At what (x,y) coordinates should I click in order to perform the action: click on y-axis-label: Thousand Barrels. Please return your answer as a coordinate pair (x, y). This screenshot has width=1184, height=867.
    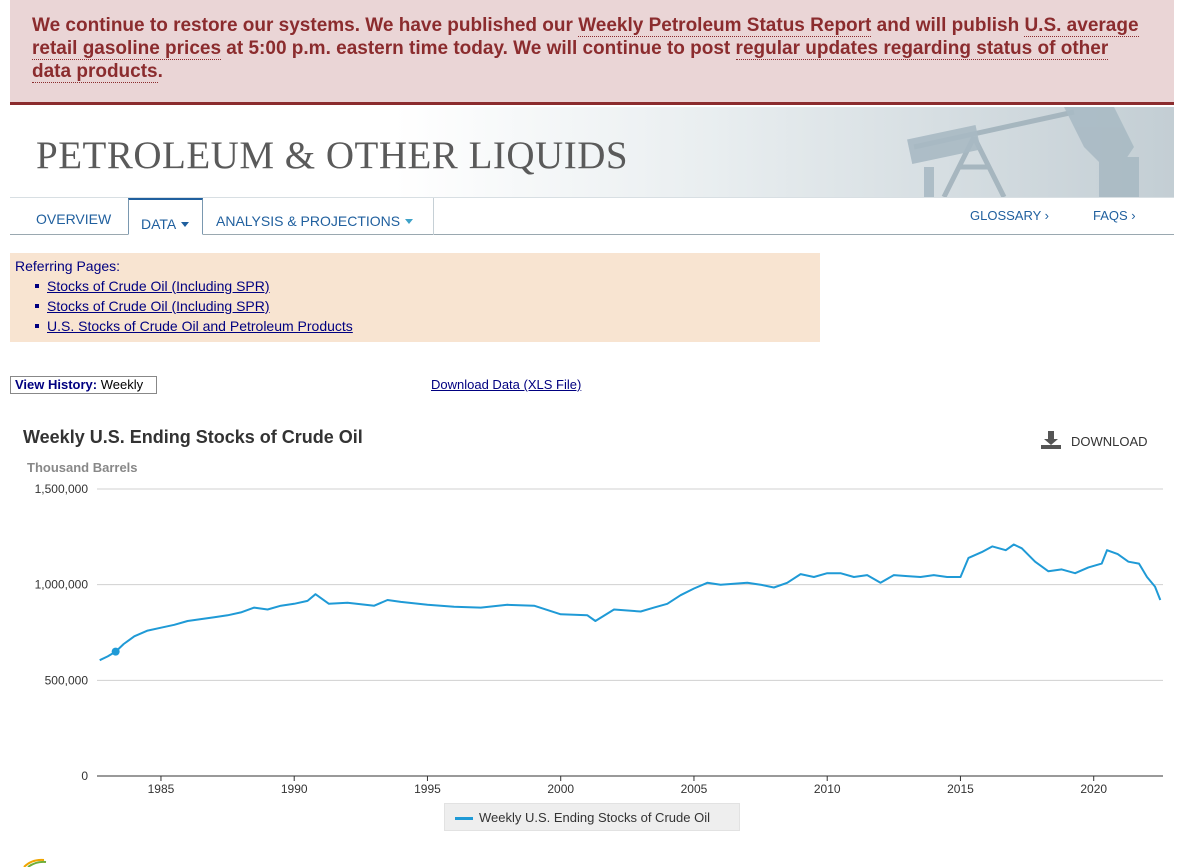
    Looking at the image, I should click on (82, 467).